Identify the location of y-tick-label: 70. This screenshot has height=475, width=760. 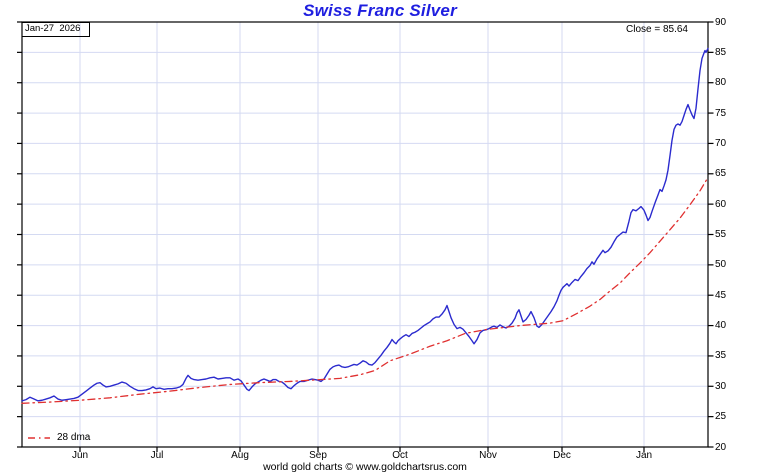
(721, 143).